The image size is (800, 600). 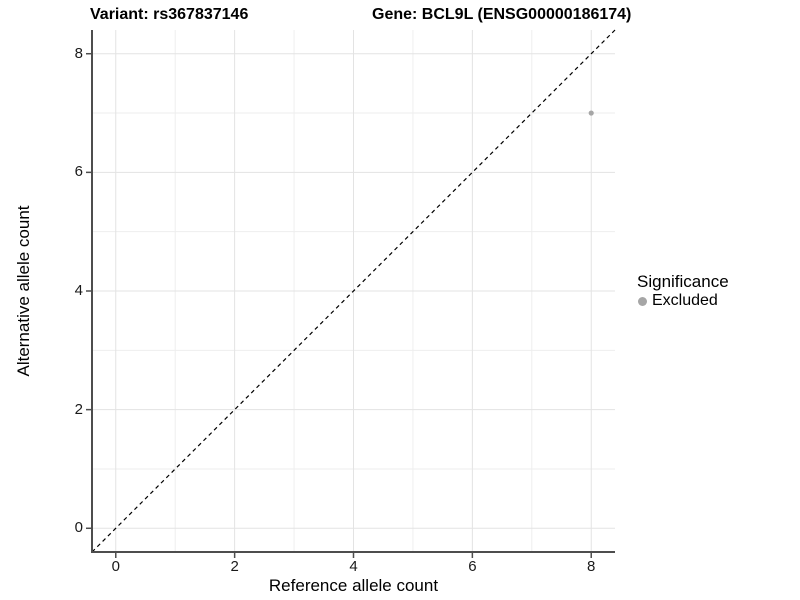 What do you see at coordinates (115, 566) in the screenshot?
I see `x-tick-label: 0` at bounding box center [115, 566].